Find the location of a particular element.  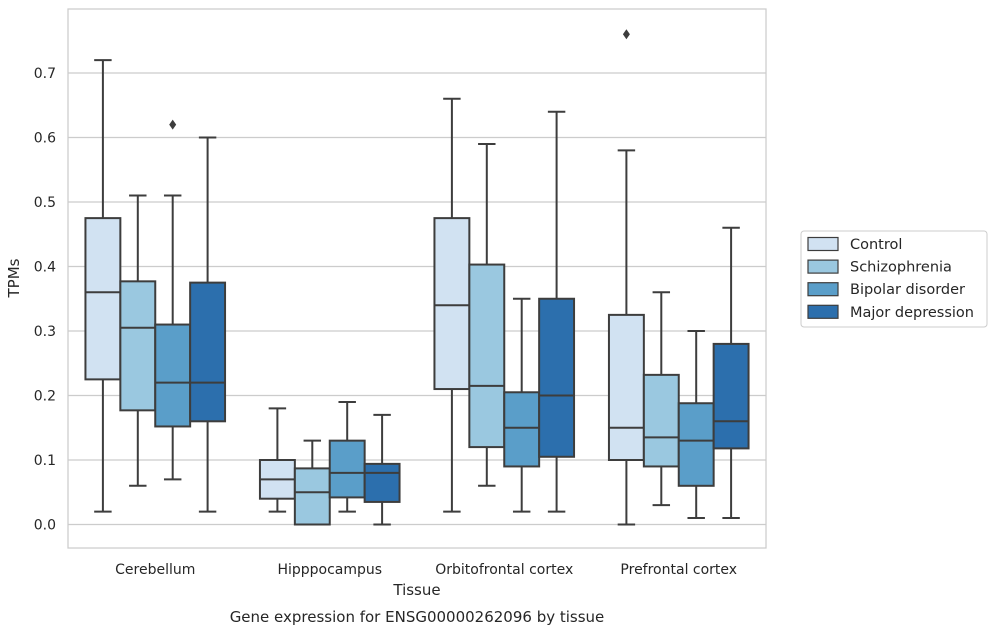

y-tick-label: 0.4 is located at coordinates (45, 268).